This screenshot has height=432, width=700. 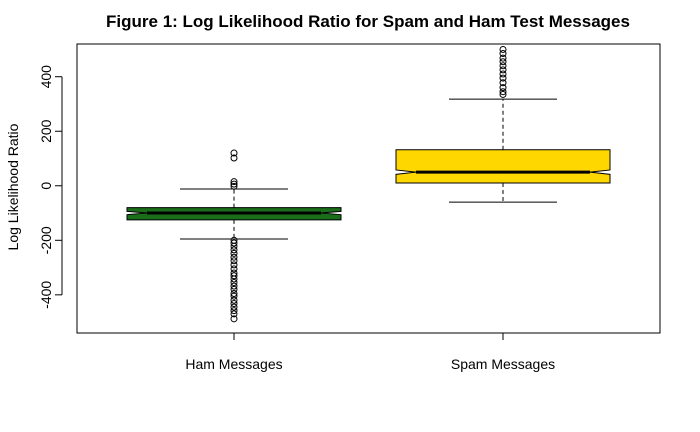 What do you see at coordinates (503, 124) in the screenshot?
I see `spam-box` at bounding box center [503, 124].